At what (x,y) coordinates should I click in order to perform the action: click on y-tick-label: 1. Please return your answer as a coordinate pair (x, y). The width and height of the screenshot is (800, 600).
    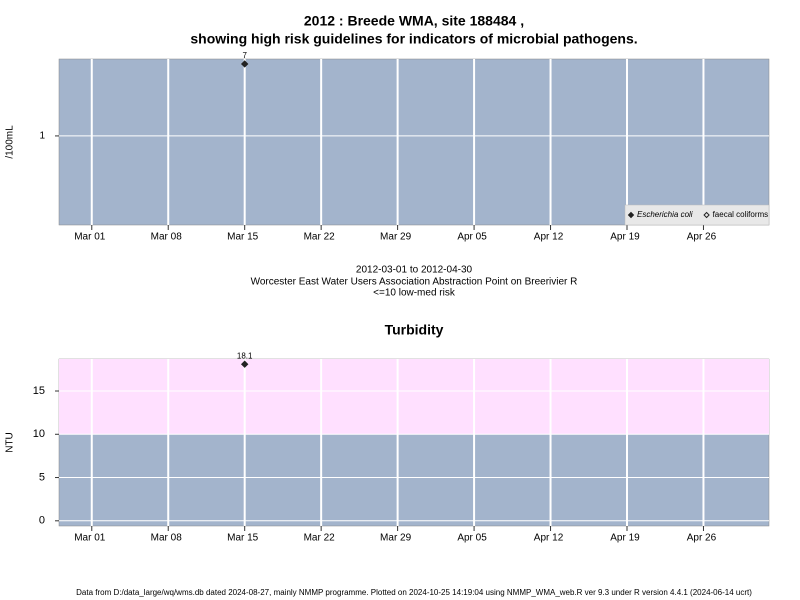
    Looking at the image, I should click on (42, 136).